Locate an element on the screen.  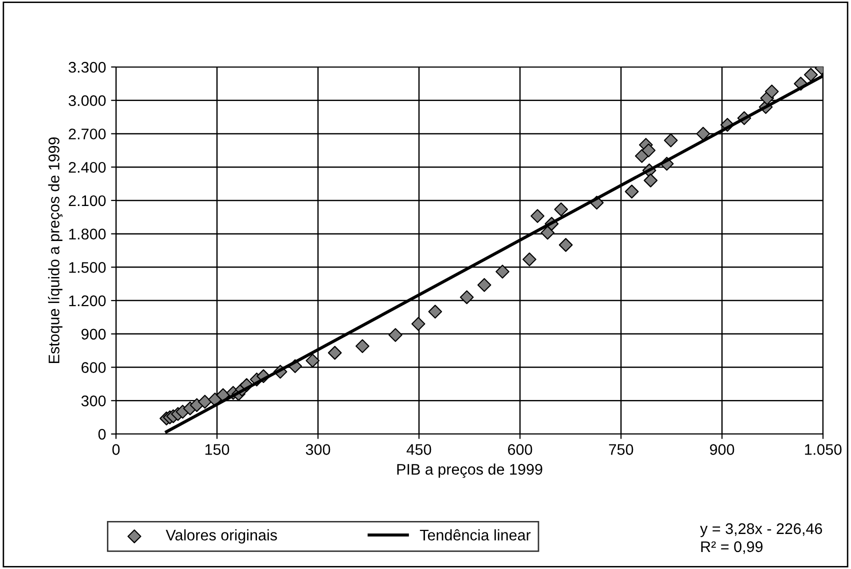
y-tick-label: 2.100 is located at coordinates (87, 200).